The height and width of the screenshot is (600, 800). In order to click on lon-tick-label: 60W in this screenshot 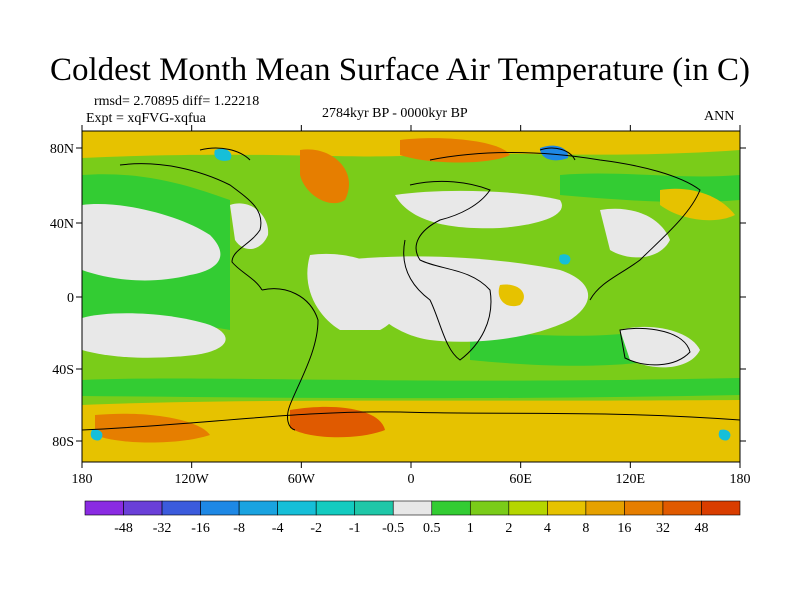, I will do `click(302, 479)`.